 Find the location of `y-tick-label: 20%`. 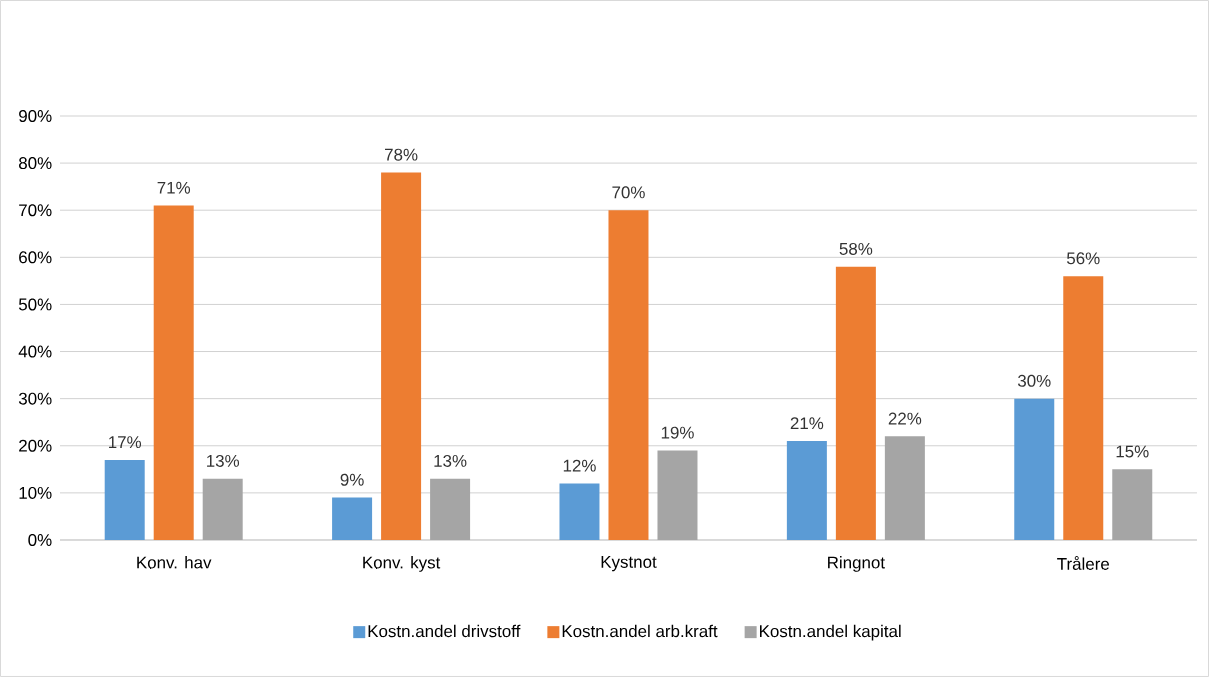

y-tick-label: 20% is located at coordinates (35, 445).